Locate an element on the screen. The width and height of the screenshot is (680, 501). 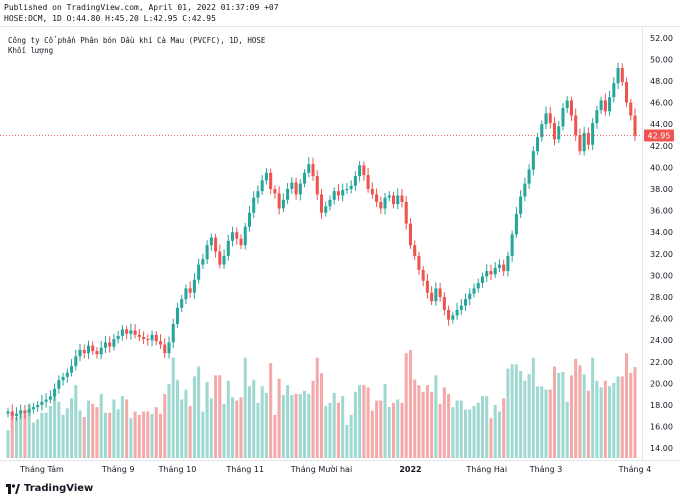
volume-label: Khối lượng is located at coordinates (31, 50).